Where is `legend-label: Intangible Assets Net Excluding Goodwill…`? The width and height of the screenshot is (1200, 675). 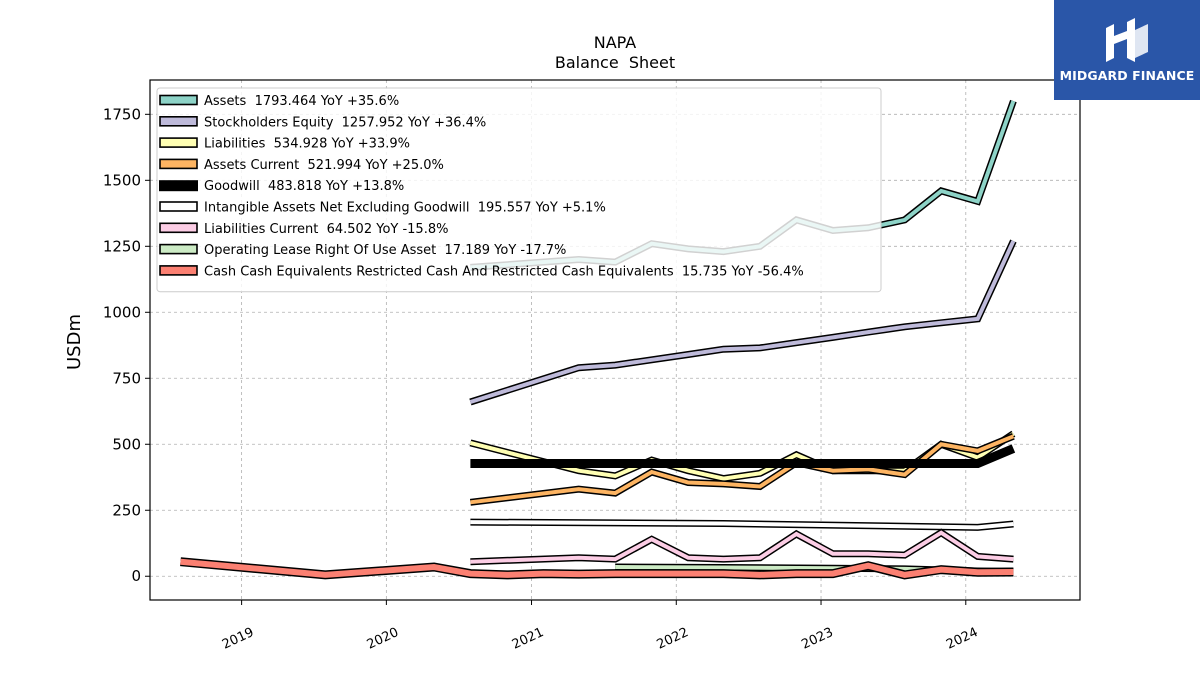 legend-label: Intangible Assets Net Excluding Goodwill… is located at coordinates (405, 208).